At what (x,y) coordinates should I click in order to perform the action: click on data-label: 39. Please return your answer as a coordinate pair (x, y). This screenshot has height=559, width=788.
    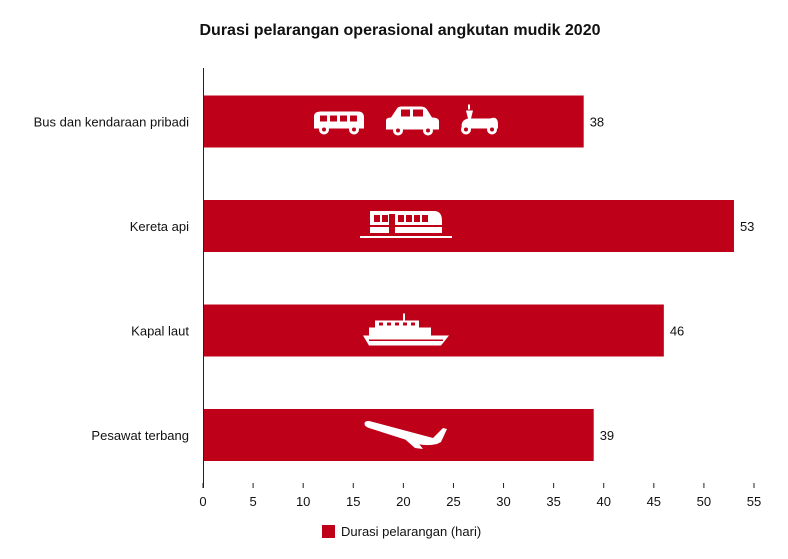
    Looking at the image, I should click on (607, 435).